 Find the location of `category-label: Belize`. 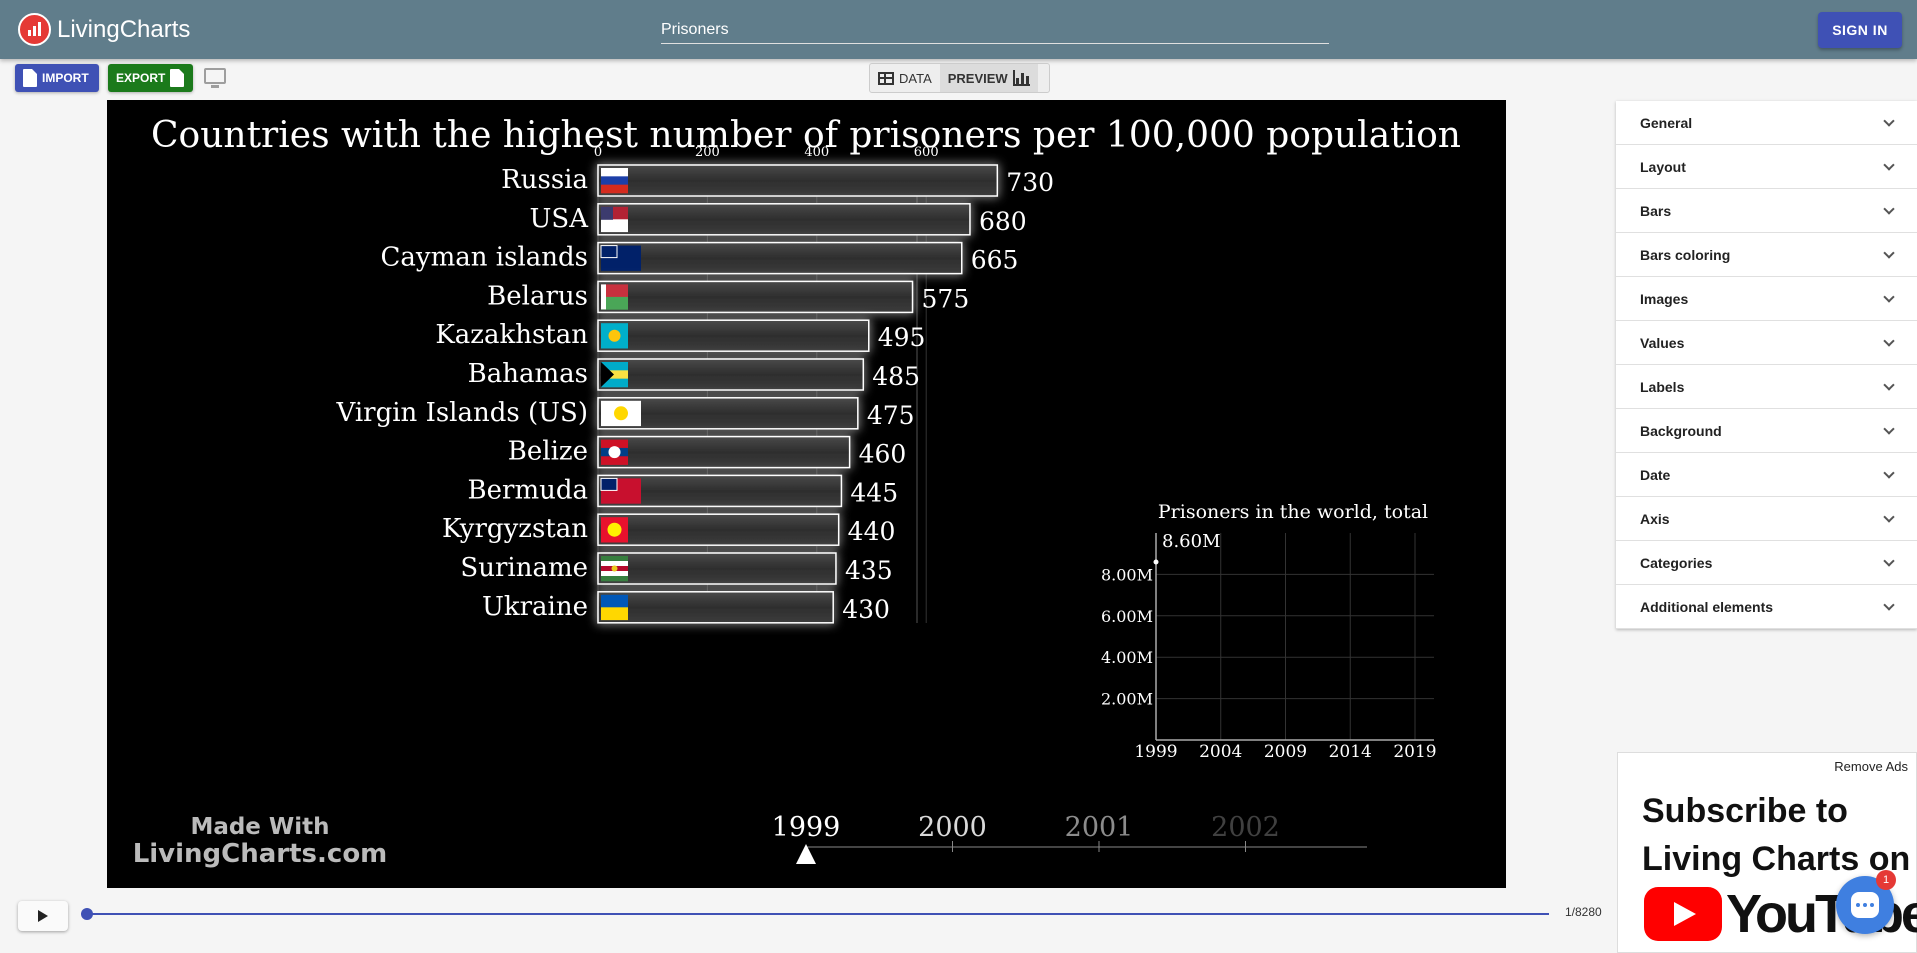

category-label: Belize is located at coordinates (548, 452).